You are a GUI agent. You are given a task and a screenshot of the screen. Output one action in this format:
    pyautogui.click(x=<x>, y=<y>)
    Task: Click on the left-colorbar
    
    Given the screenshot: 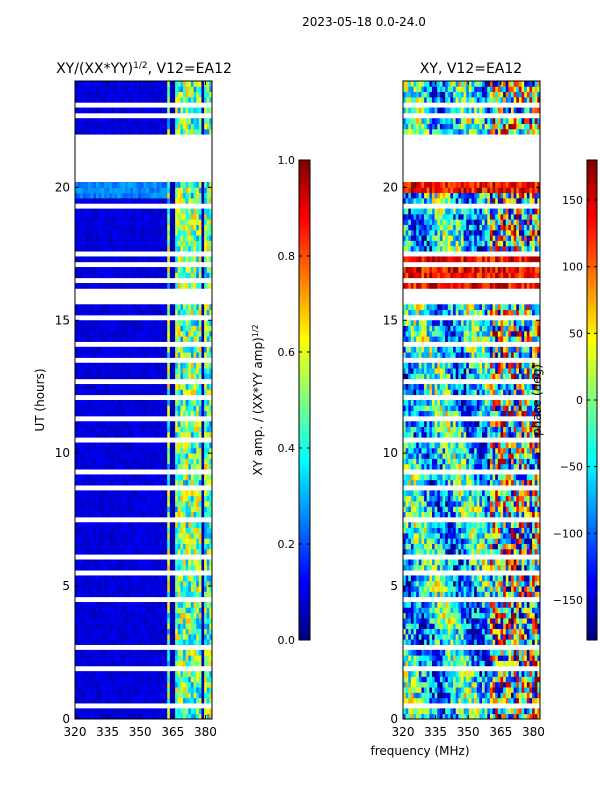 What is the action you would take?
    pyautogui.click(x=304, y=400)
    